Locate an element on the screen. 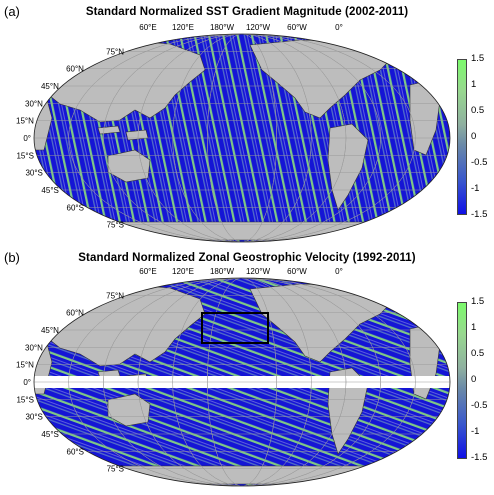 This screenshot has height=495, width=494. panel-label: (b) is located at coordinates (12, 257).